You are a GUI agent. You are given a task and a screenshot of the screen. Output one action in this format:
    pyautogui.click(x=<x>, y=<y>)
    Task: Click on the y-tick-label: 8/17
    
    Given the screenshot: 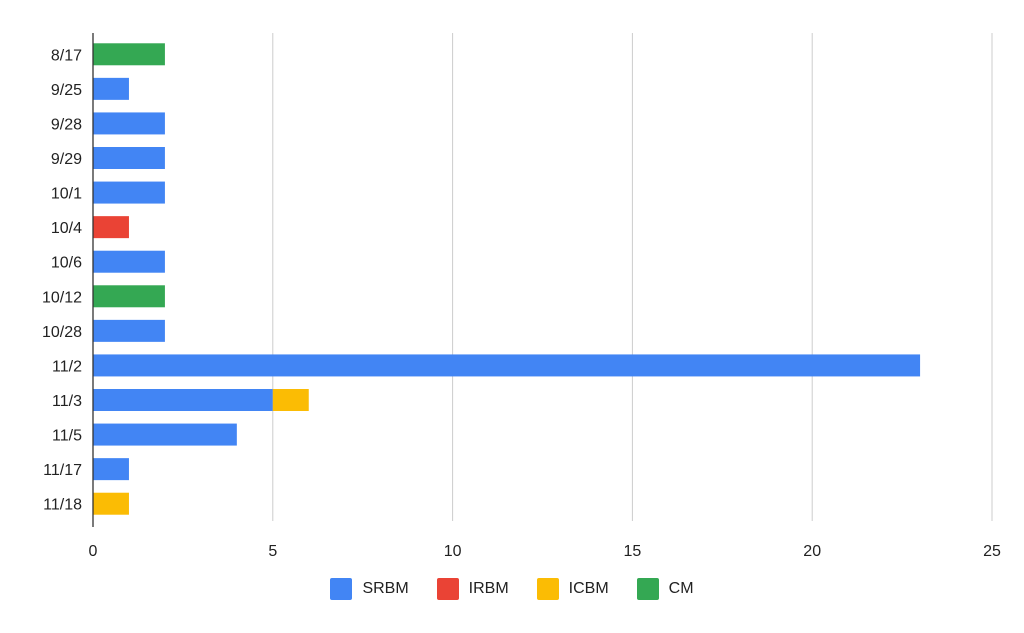 What is the action you would take?
    pyautogui.click(x=66, y=55)
    